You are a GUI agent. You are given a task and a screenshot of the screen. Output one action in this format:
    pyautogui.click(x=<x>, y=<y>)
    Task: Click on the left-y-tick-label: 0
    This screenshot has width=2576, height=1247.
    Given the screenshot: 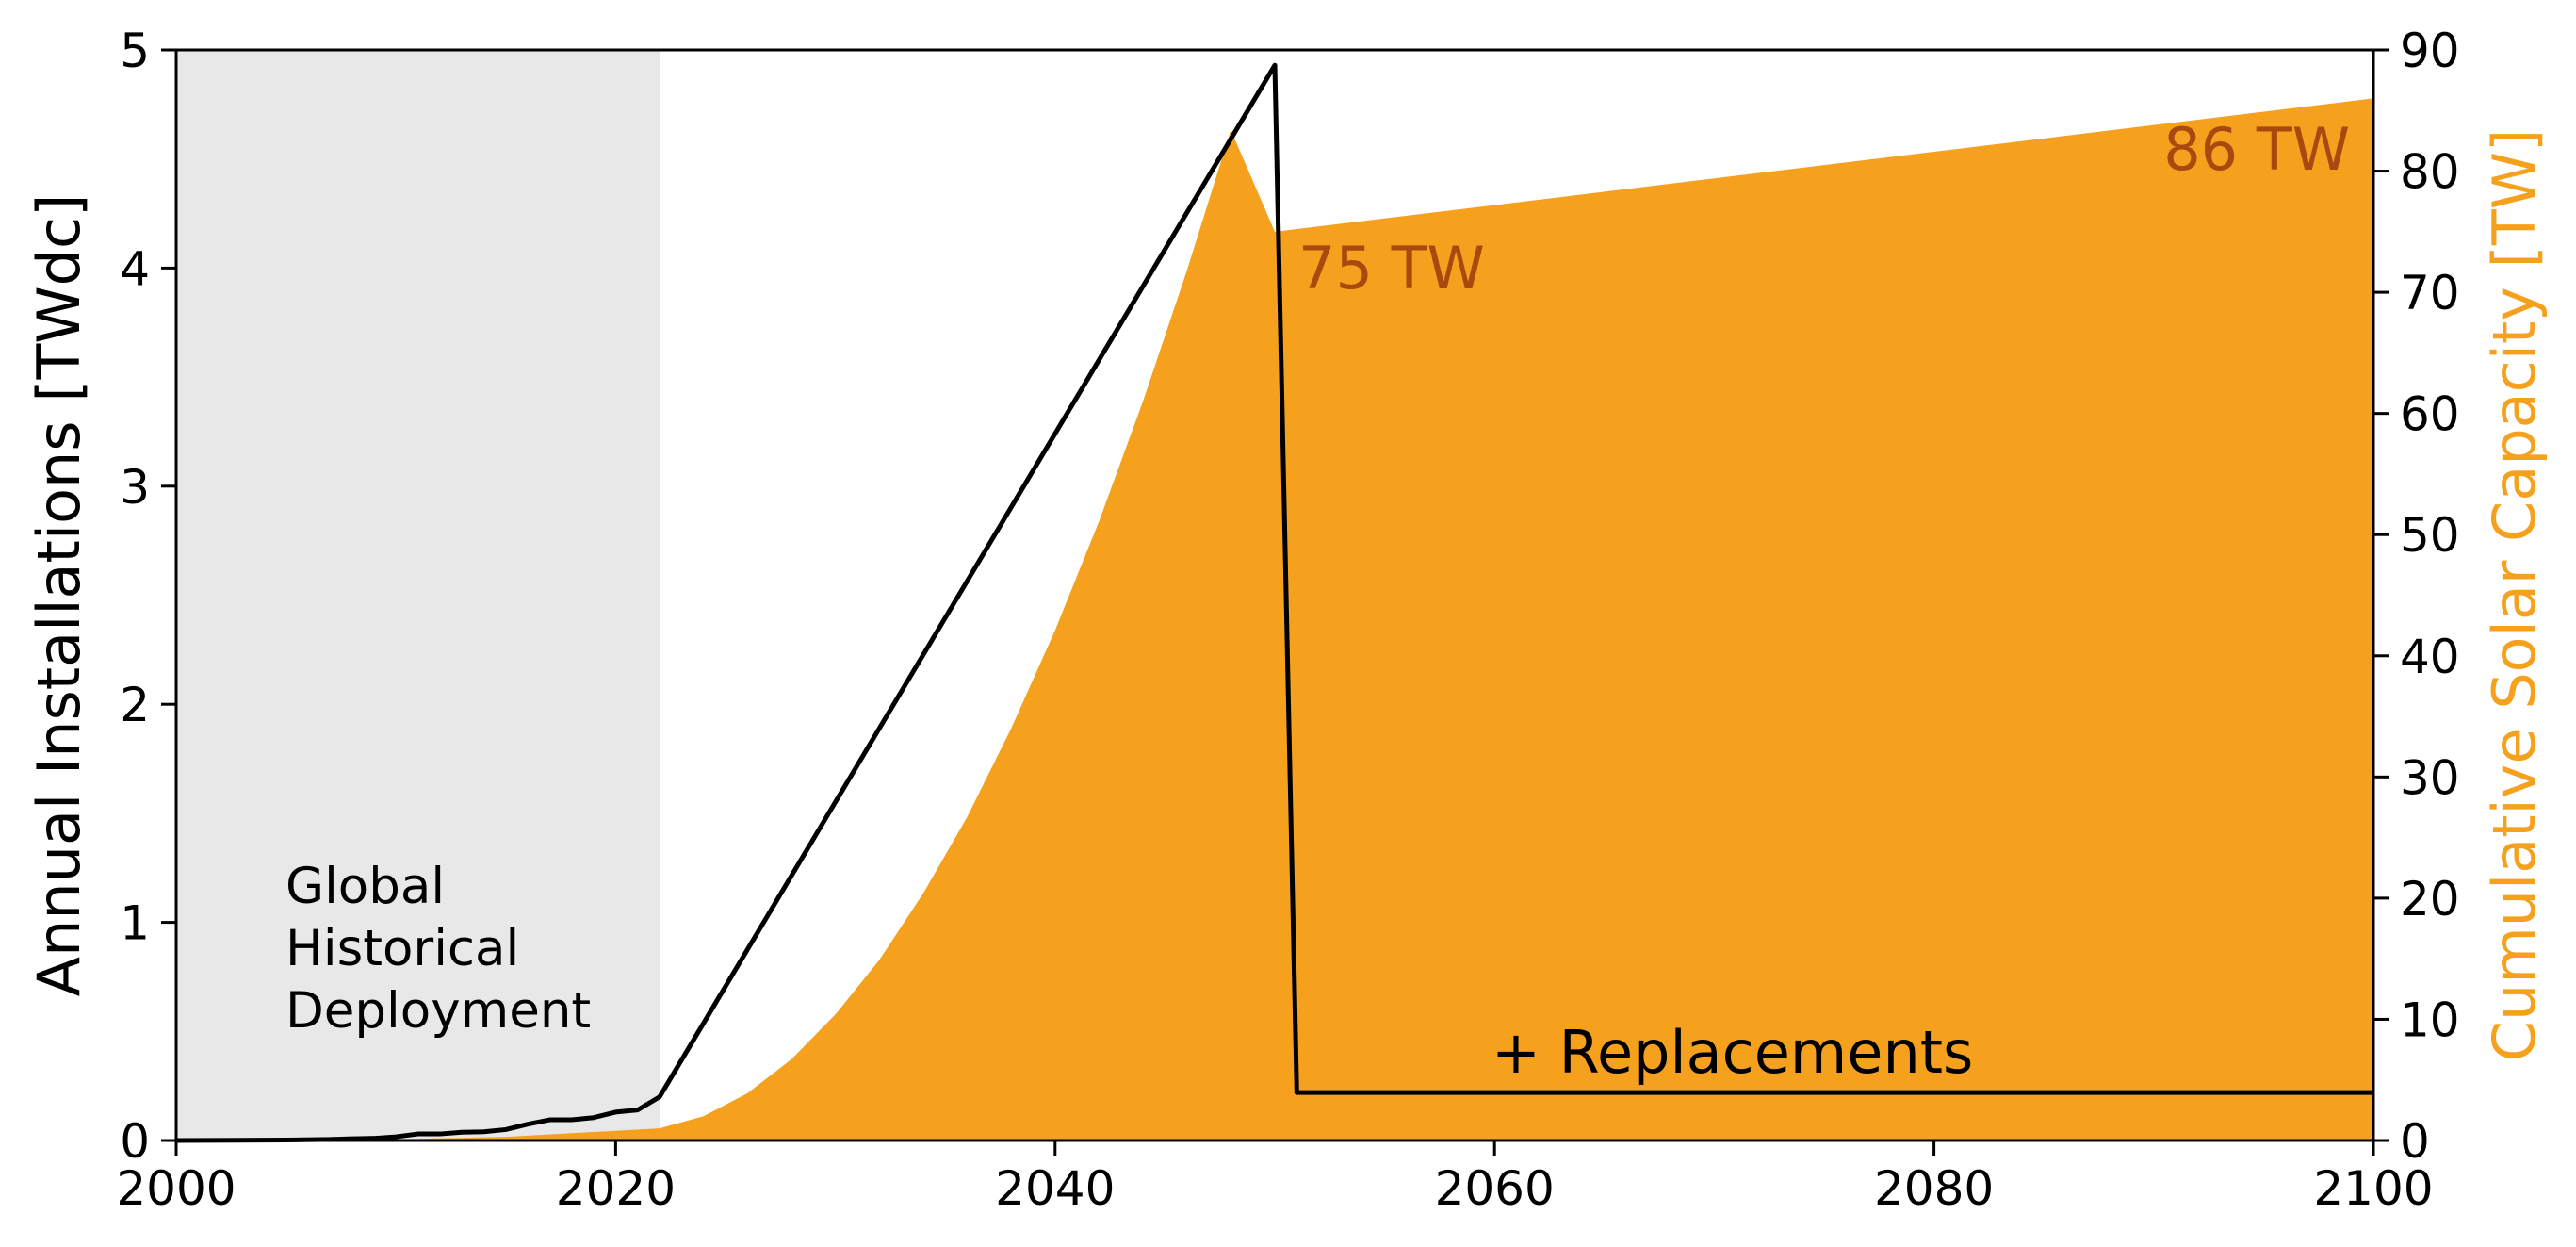 What is the action you would take?
    pyautogui.click(x=135, y=1142)
    